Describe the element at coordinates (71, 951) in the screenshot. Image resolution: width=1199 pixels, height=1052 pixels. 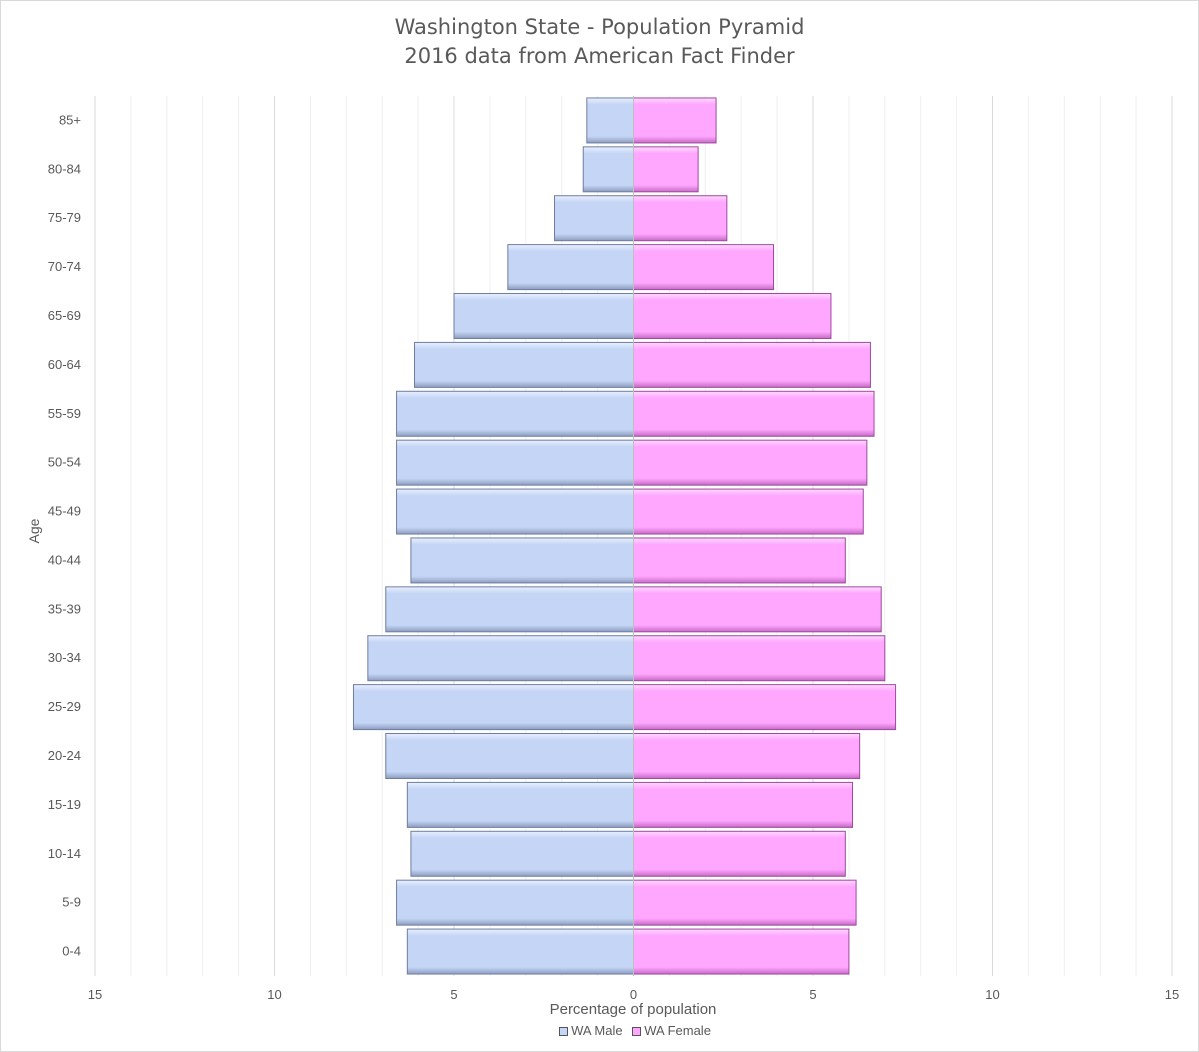
I see `y-tick-label: 0-4` at that location.